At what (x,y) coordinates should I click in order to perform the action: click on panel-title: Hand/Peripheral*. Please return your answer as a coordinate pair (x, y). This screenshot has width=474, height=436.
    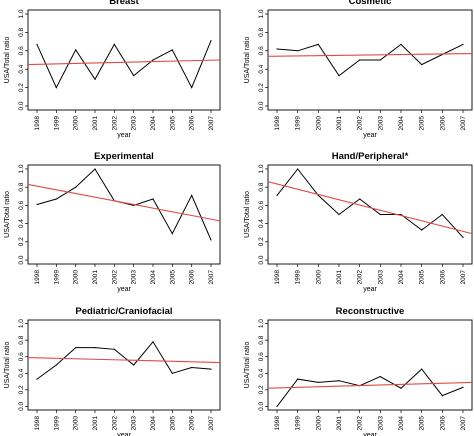
    Looking at the image, I should click on (370, 156).